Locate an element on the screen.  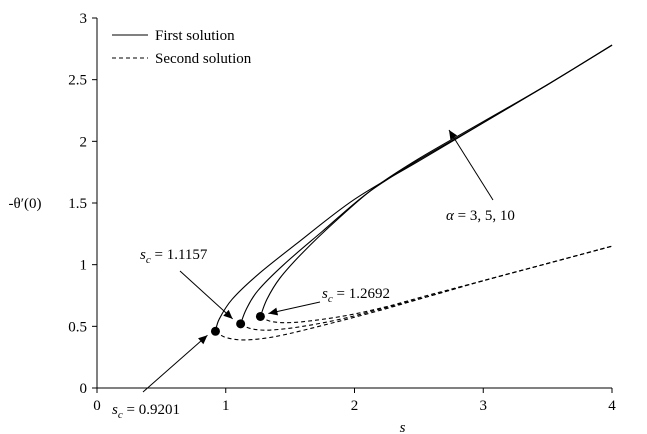
critical-points-layer is located at coordinates (237, 323).